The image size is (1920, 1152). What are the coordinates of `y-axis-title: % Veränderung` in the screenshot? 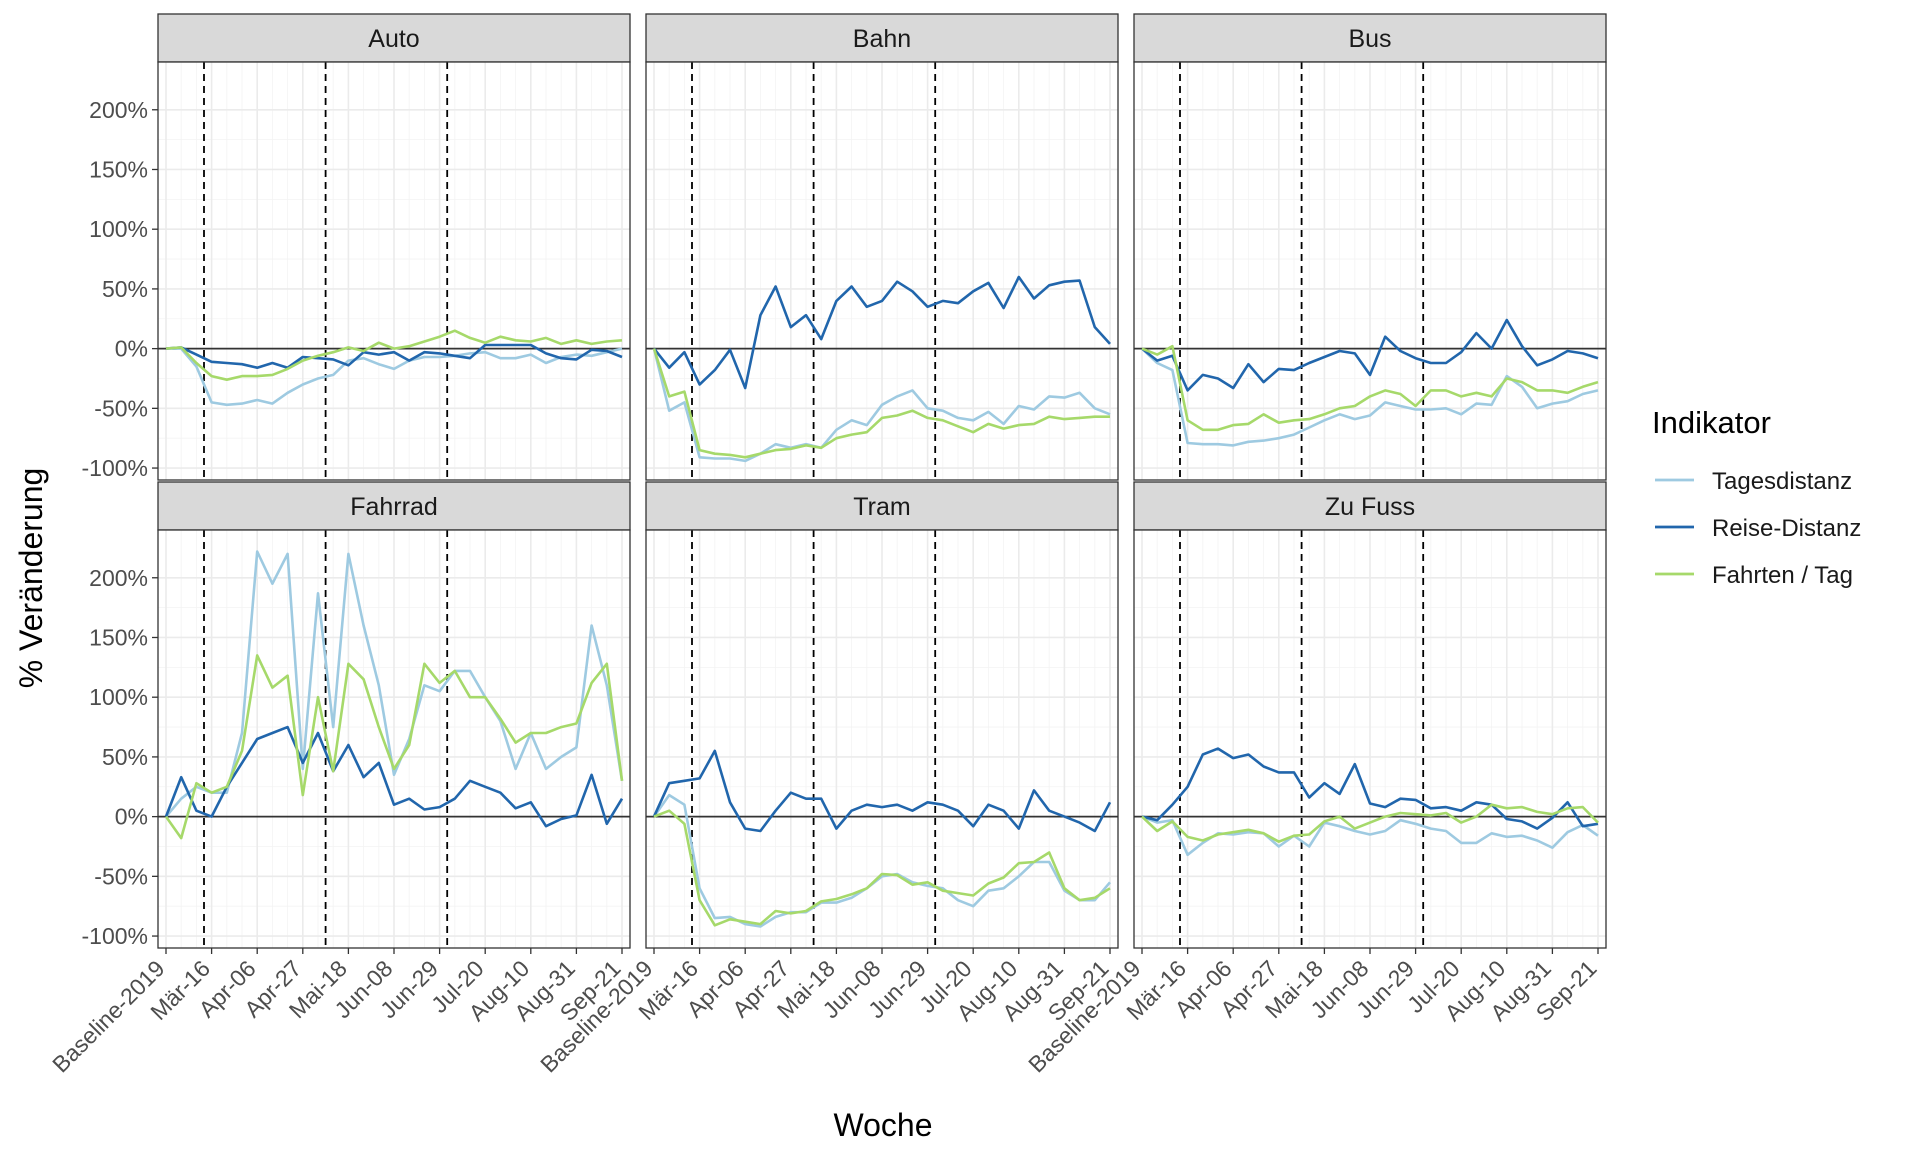 It's located at (31, 578).